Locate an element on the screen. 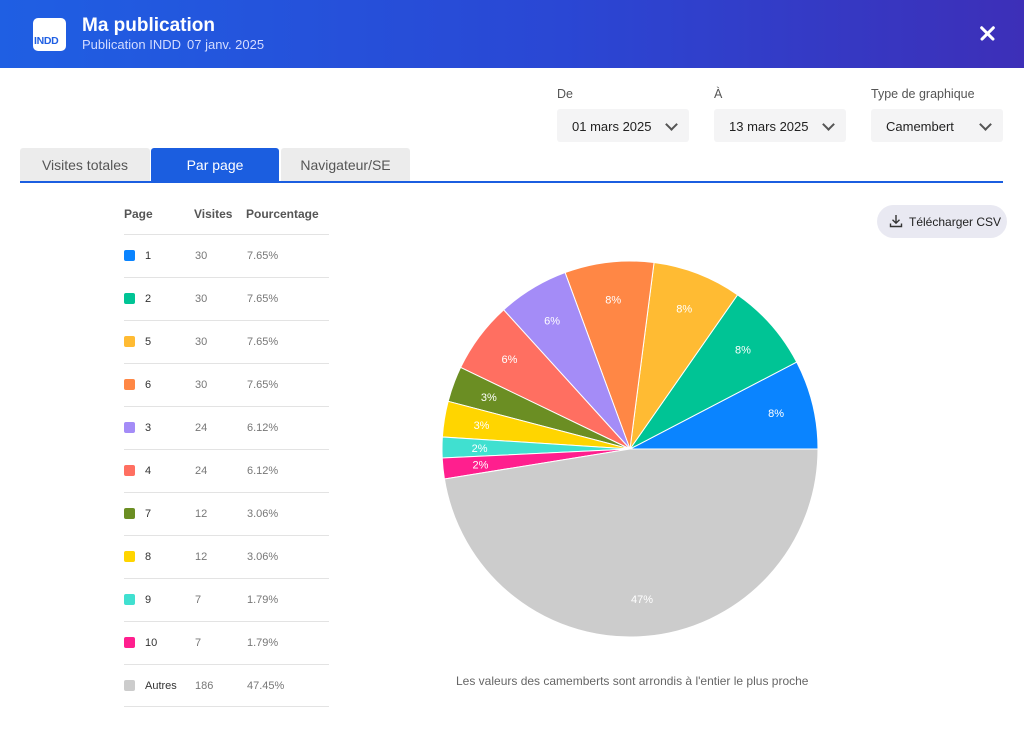 This screenshot has width=1024, height=747. logo-text: INDD is located at coordinates (46, 41).